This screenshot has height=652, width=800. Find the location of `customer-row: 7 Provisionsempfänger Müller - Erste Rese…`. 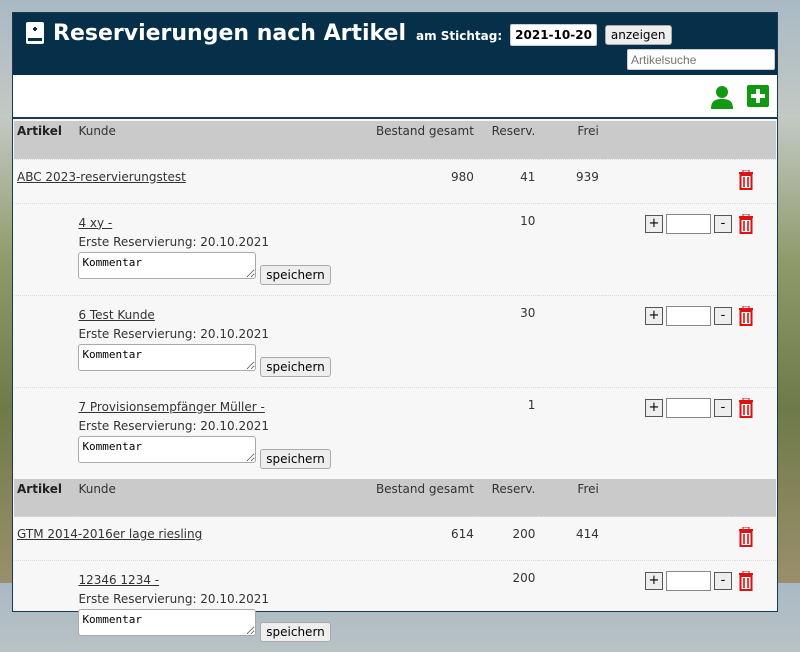

customer-row: 7 Provisionsempfänger Müller - Erste Rese… is located at coordinates (395, 433).